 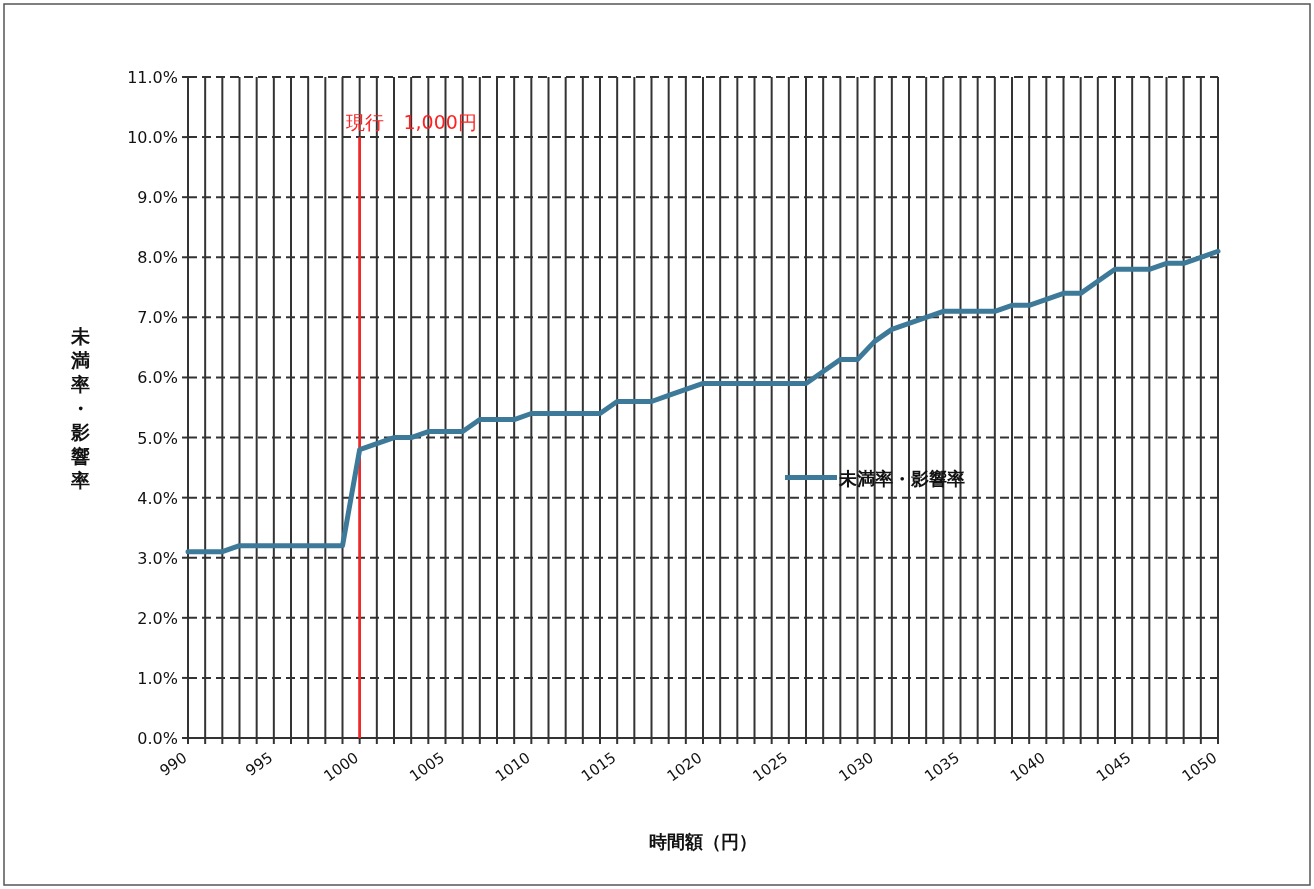 I want to click on y-axis-title: 未満率・影響率, so click(x=79, y=407).